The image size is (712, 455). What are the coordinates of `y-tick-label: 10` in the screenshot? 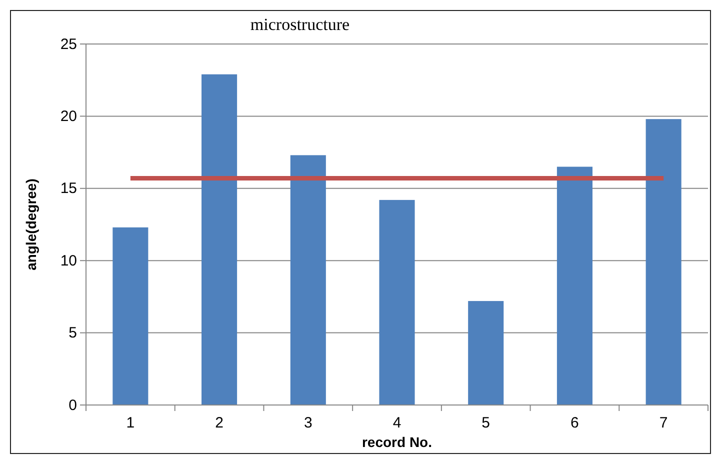 It's located at (68, 261).